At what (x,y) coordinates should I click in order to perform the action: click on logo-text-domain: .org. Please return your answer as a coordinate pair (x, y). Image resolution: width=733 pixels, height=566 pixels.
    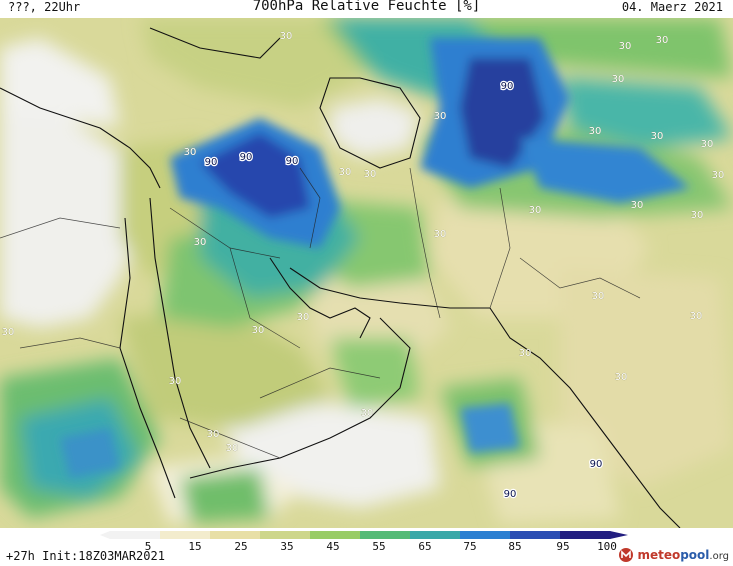
    Looking at the image, I should click on (719, 556).